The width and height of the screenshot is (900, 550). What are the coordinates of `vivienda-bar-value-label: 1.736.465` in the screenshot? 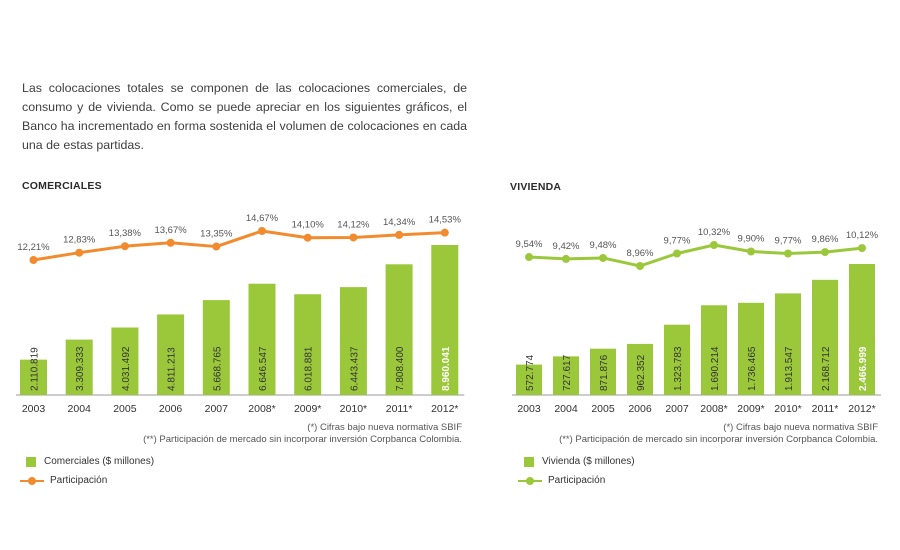 It's located at (752, 368).